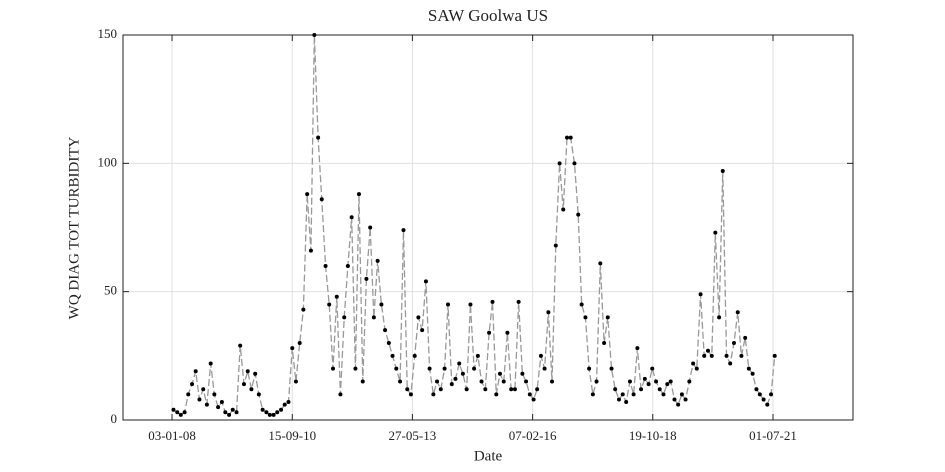  Describe the element at coordinates (108, 33) in the screenshot. I see `y-tick-label: 150` at that location.